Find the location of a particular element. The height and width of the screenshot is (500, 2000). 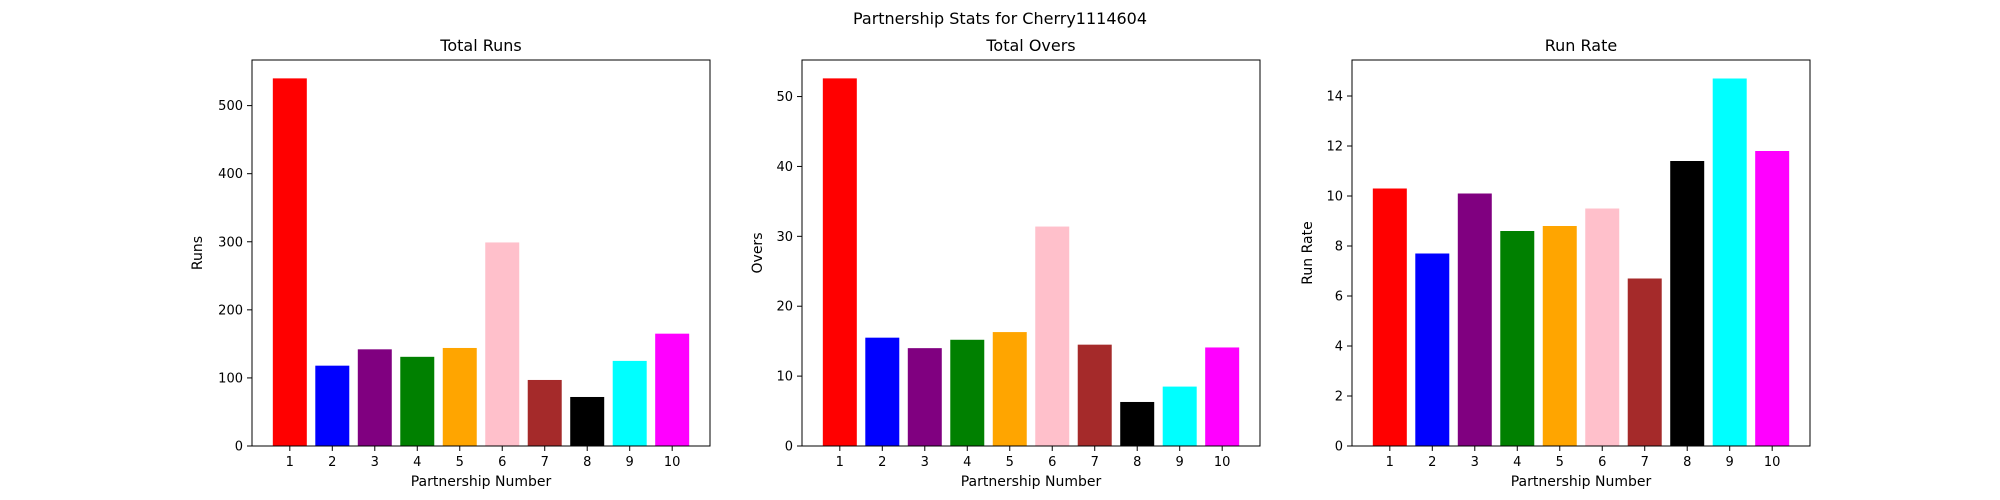

chart-title: Run Rate is located at coordinates (1581, 45).